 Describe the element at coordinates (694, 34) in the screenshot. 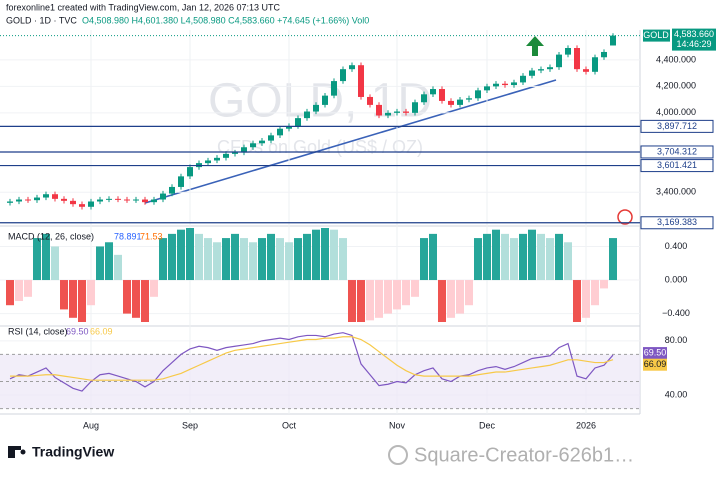

I see `price-label: 4,583.660` at that location.